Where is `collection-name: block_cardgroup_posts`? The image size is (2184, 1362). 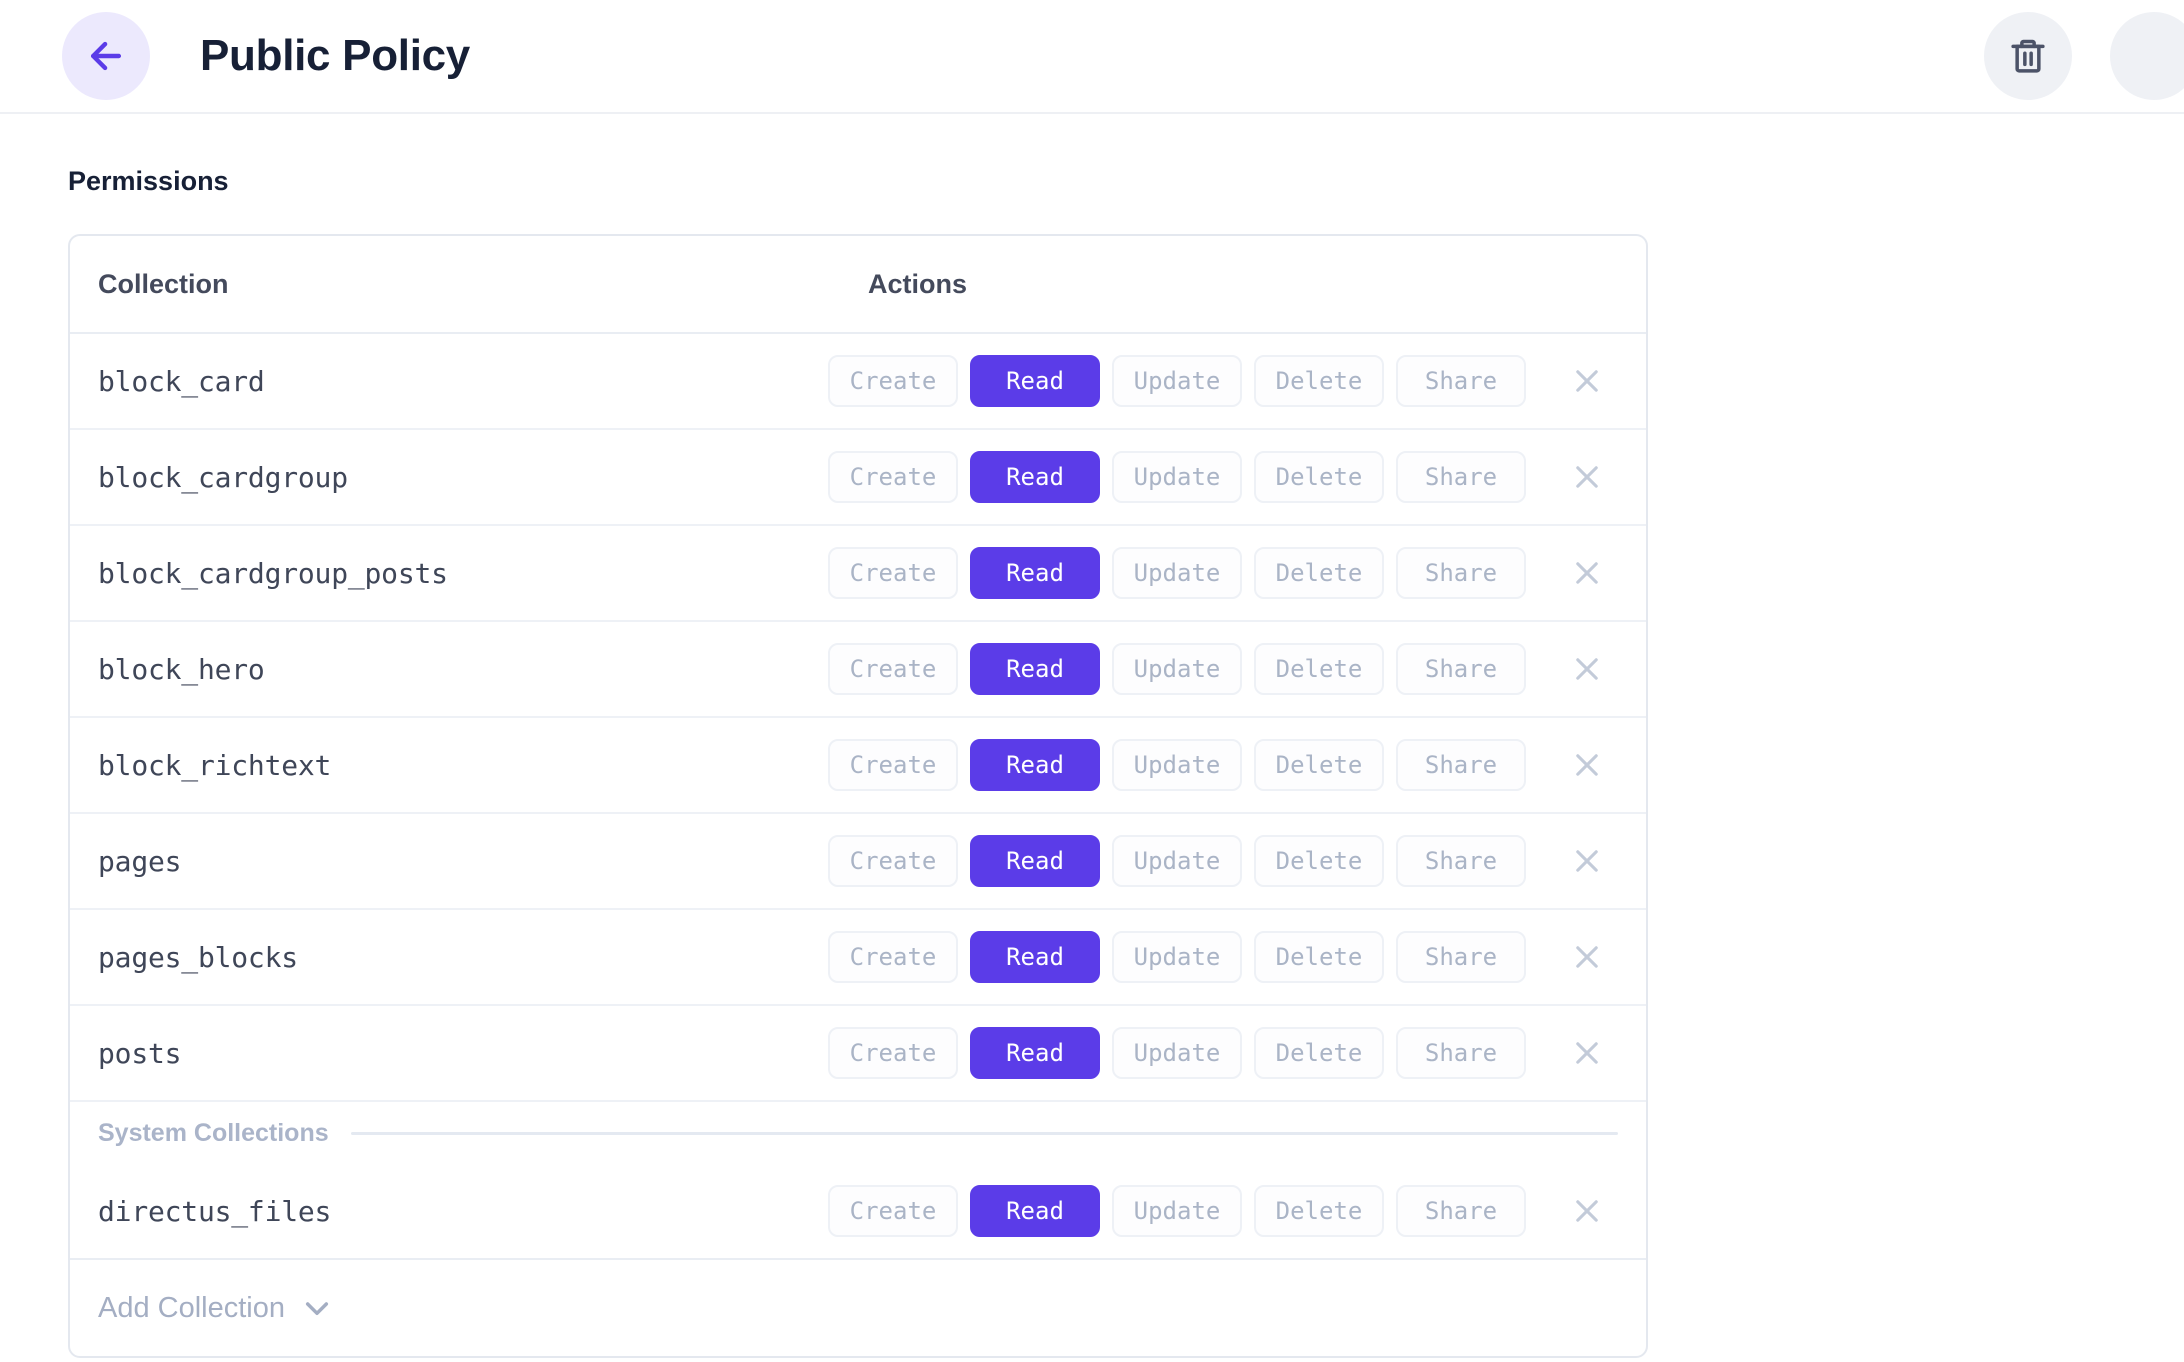
collection-name: block_cardgroup_posts is located at coordinates (273, 573).